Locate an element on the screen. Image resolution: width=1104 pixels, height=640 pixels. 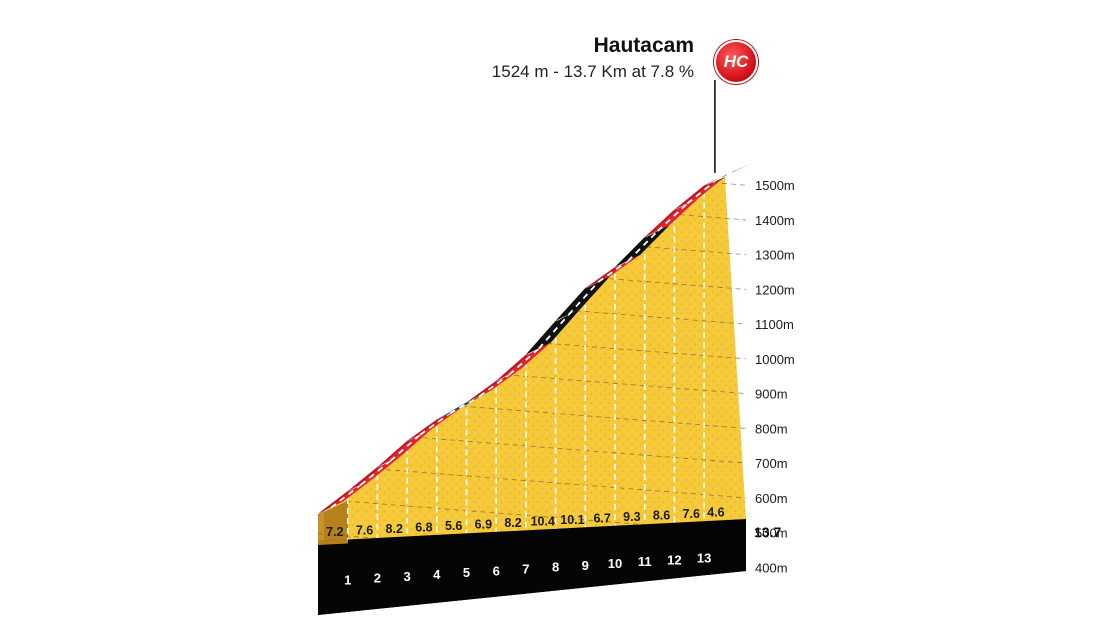
gradient-label: 10.1 is located at coordinates (572, 520).